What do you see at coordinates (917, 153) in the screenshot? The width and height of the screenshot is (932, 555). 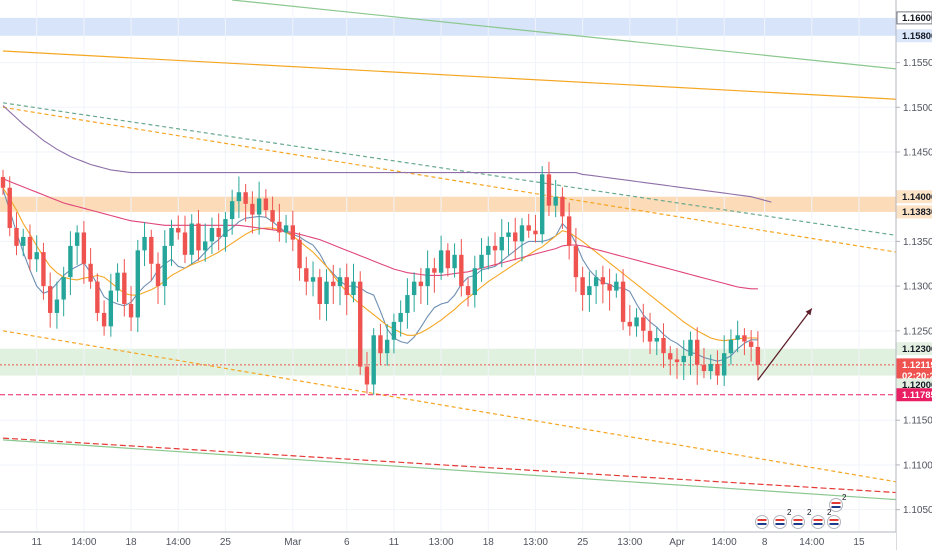 I see `price-tick-label: 1.14500` at bounding box center [917, 153].